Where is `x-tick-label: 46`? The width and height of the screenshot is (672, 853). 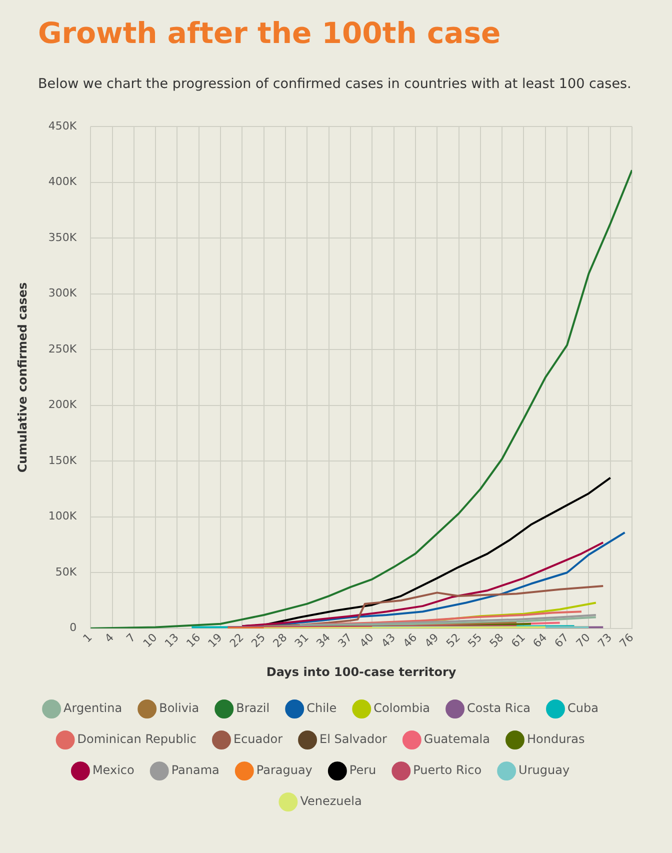
x-tick-label: 46 is located at coordinates (410, 640).